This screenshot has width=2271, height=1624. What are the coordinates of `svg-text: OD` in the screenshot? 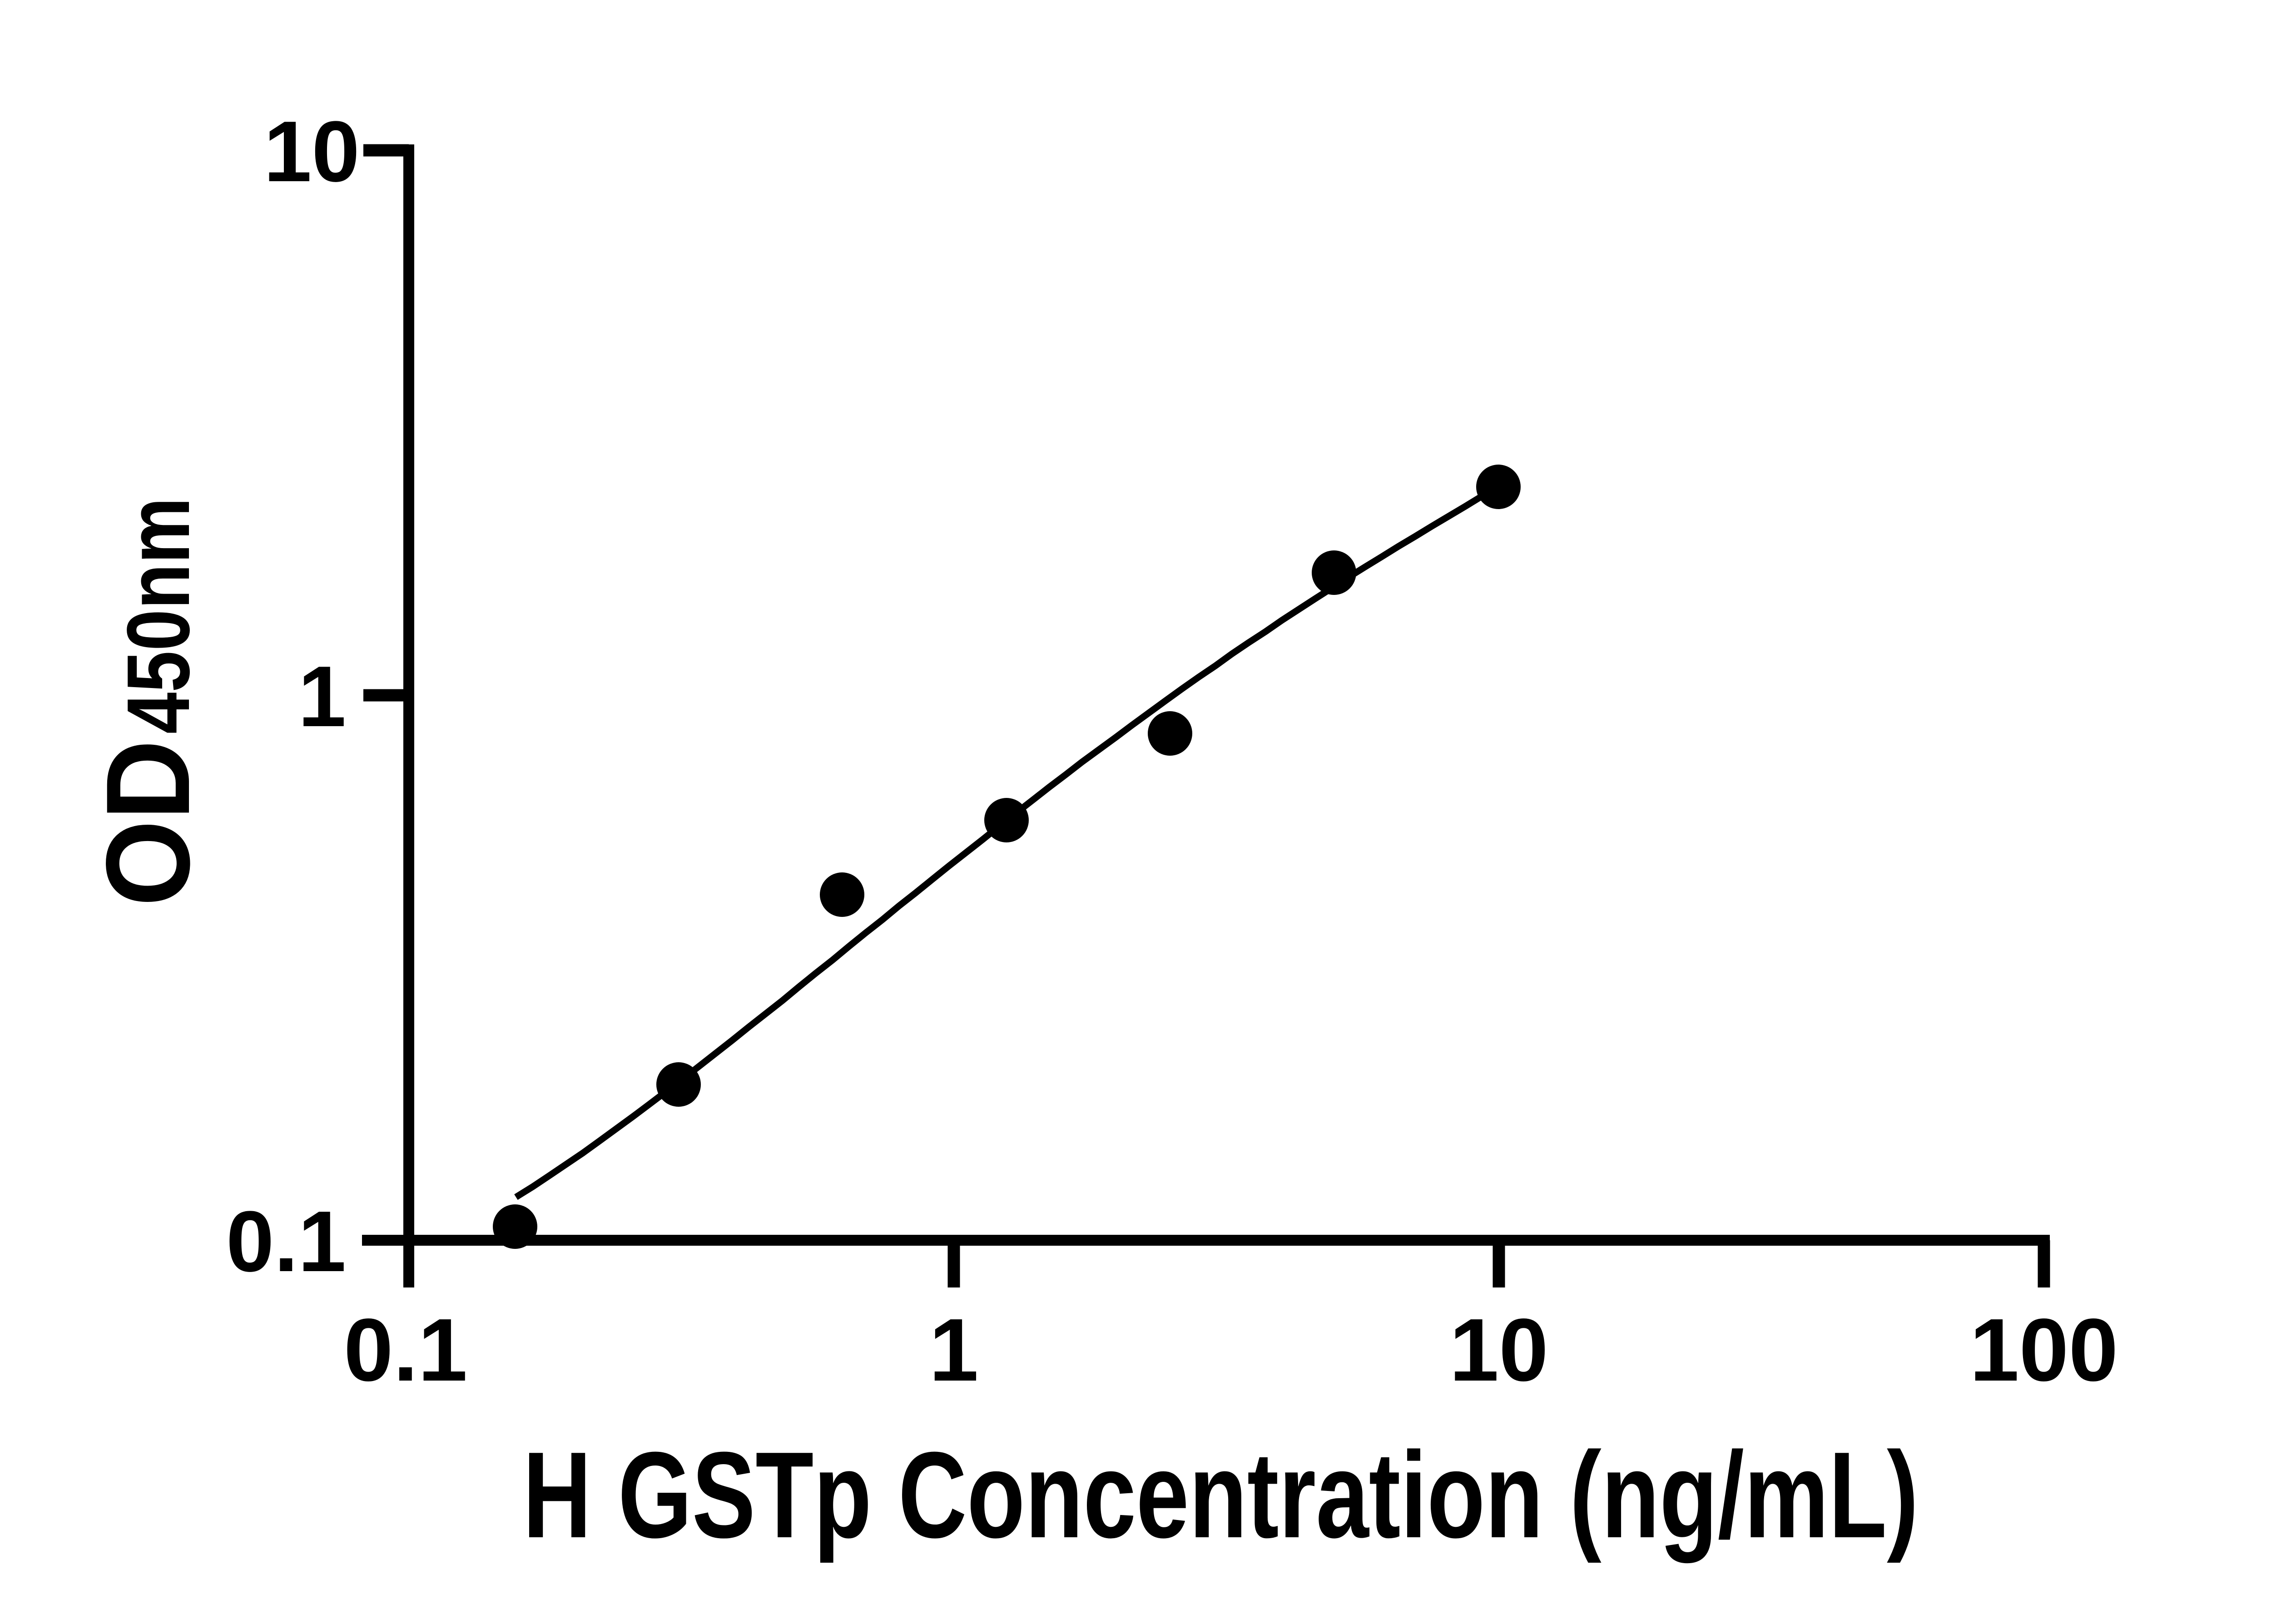 It's located at (147, 823).